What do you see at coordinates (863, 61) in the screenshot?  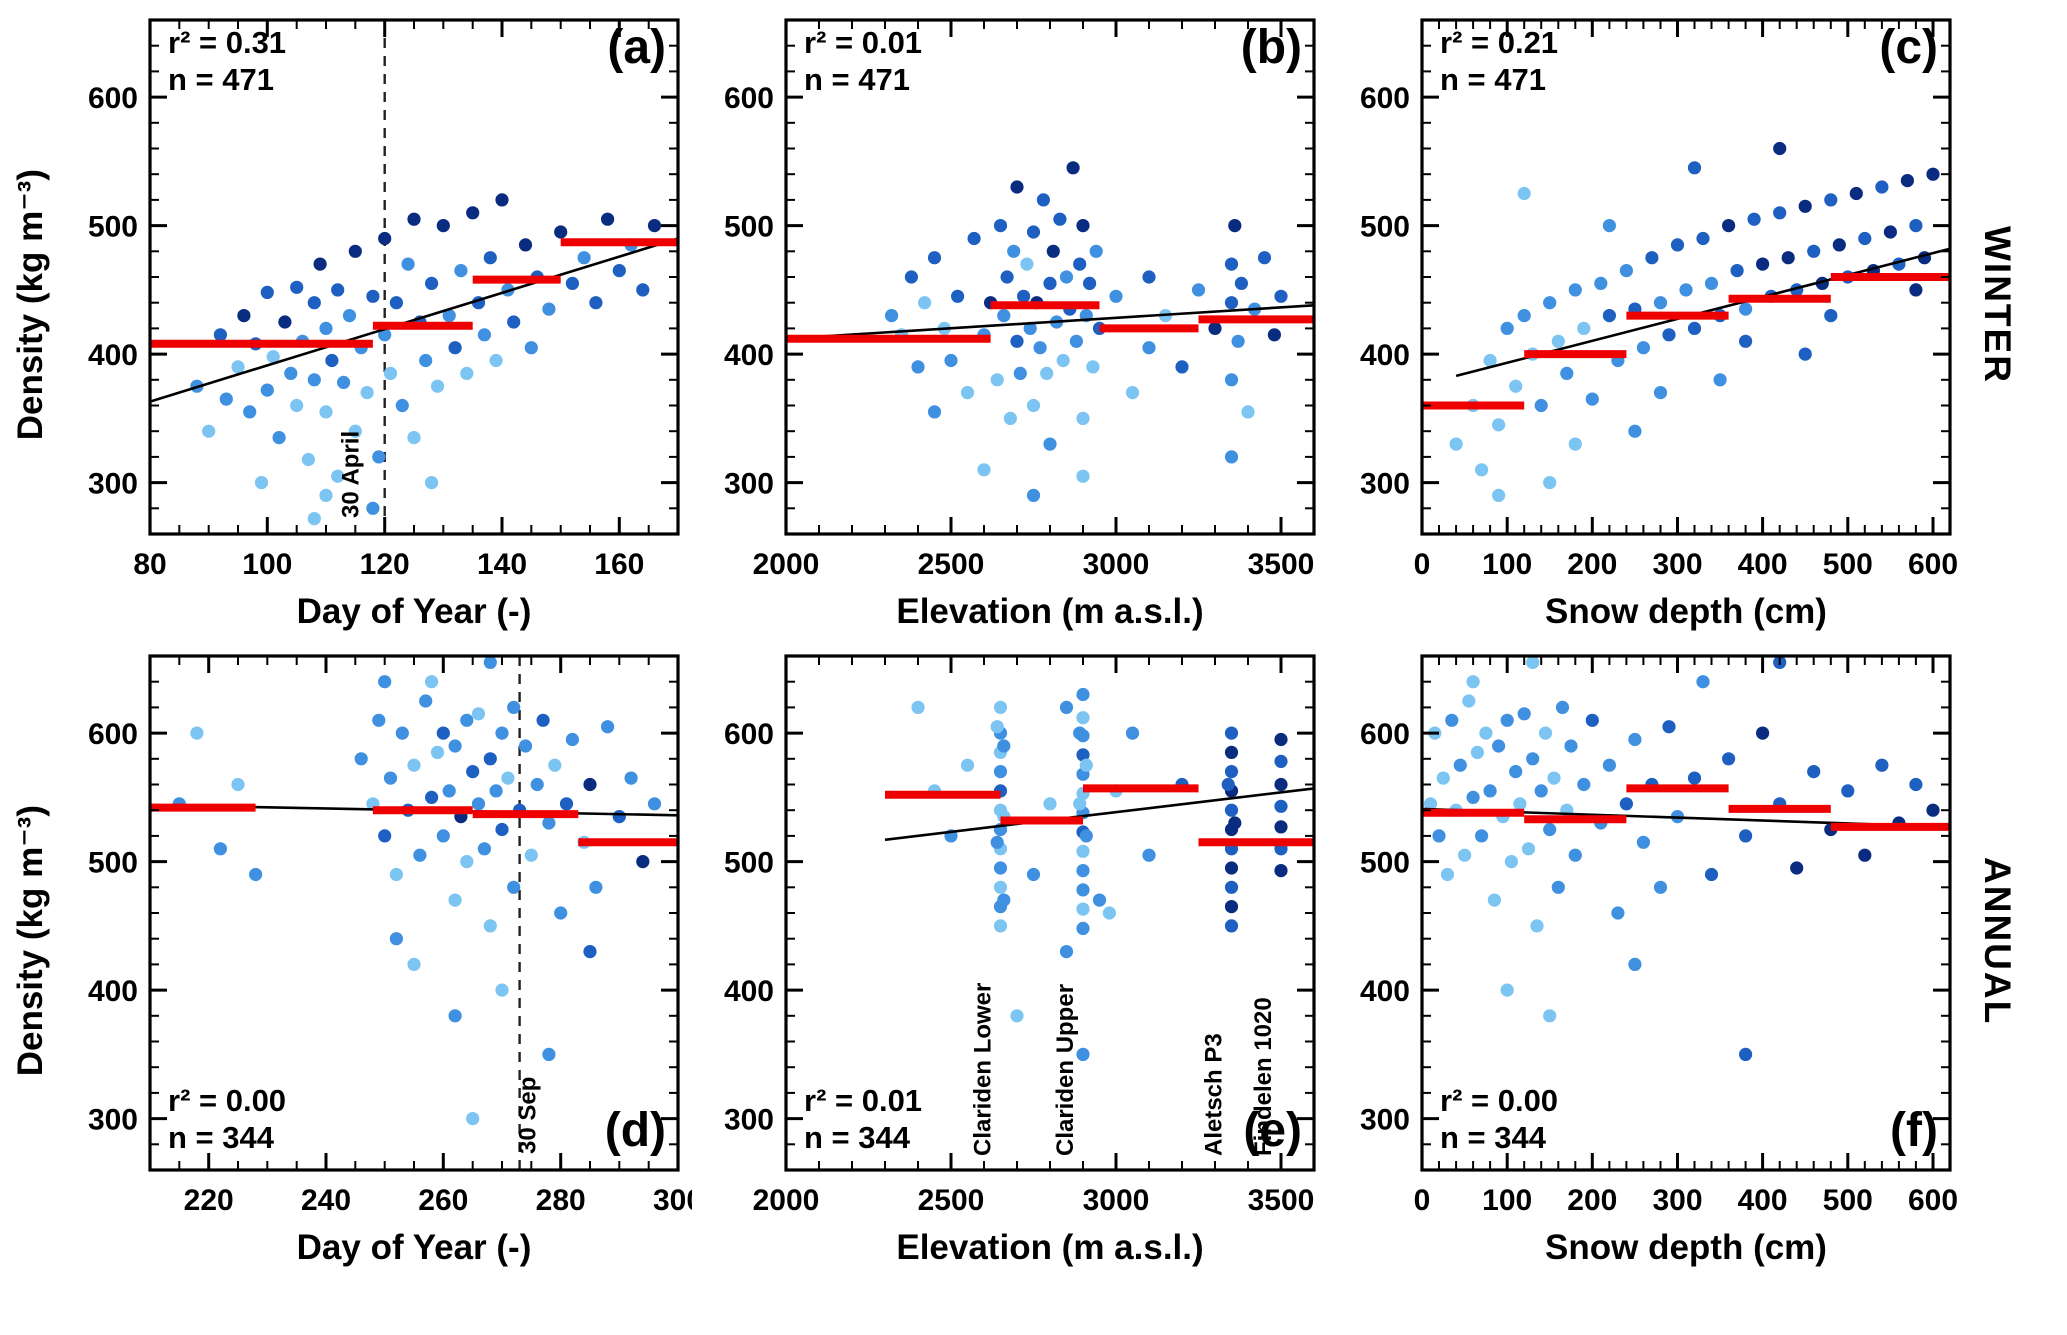 I see `stats-annotation: r² = 0.01 n = 471` at bounding box center [863, 61].